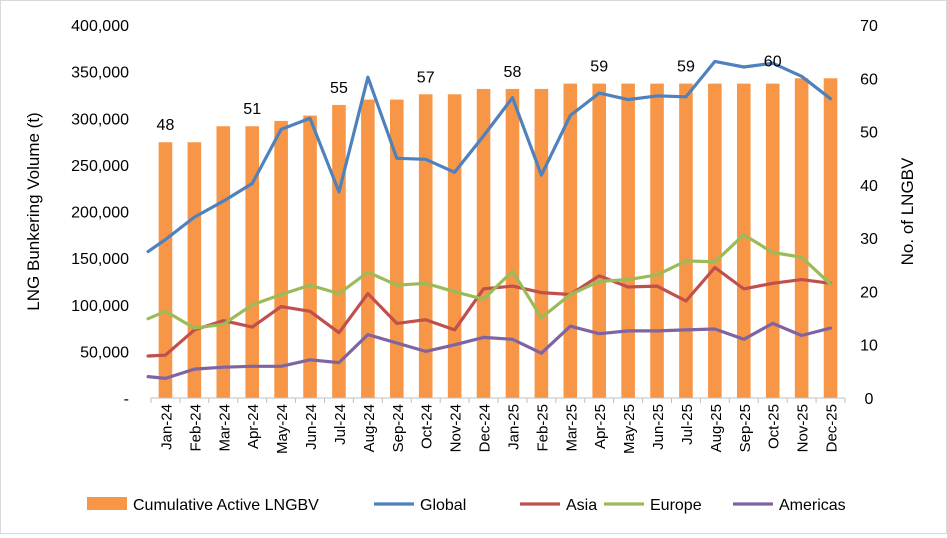  I want to click on y-left-tick-label: 200,000, so click(100, 213).